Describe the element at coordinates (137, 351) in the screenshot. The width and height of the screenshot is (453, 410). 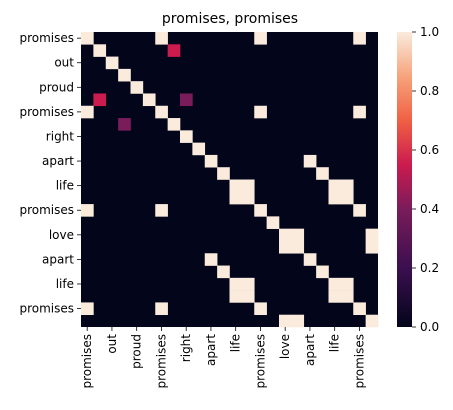
I see `x-tick-label: proud` at that location.